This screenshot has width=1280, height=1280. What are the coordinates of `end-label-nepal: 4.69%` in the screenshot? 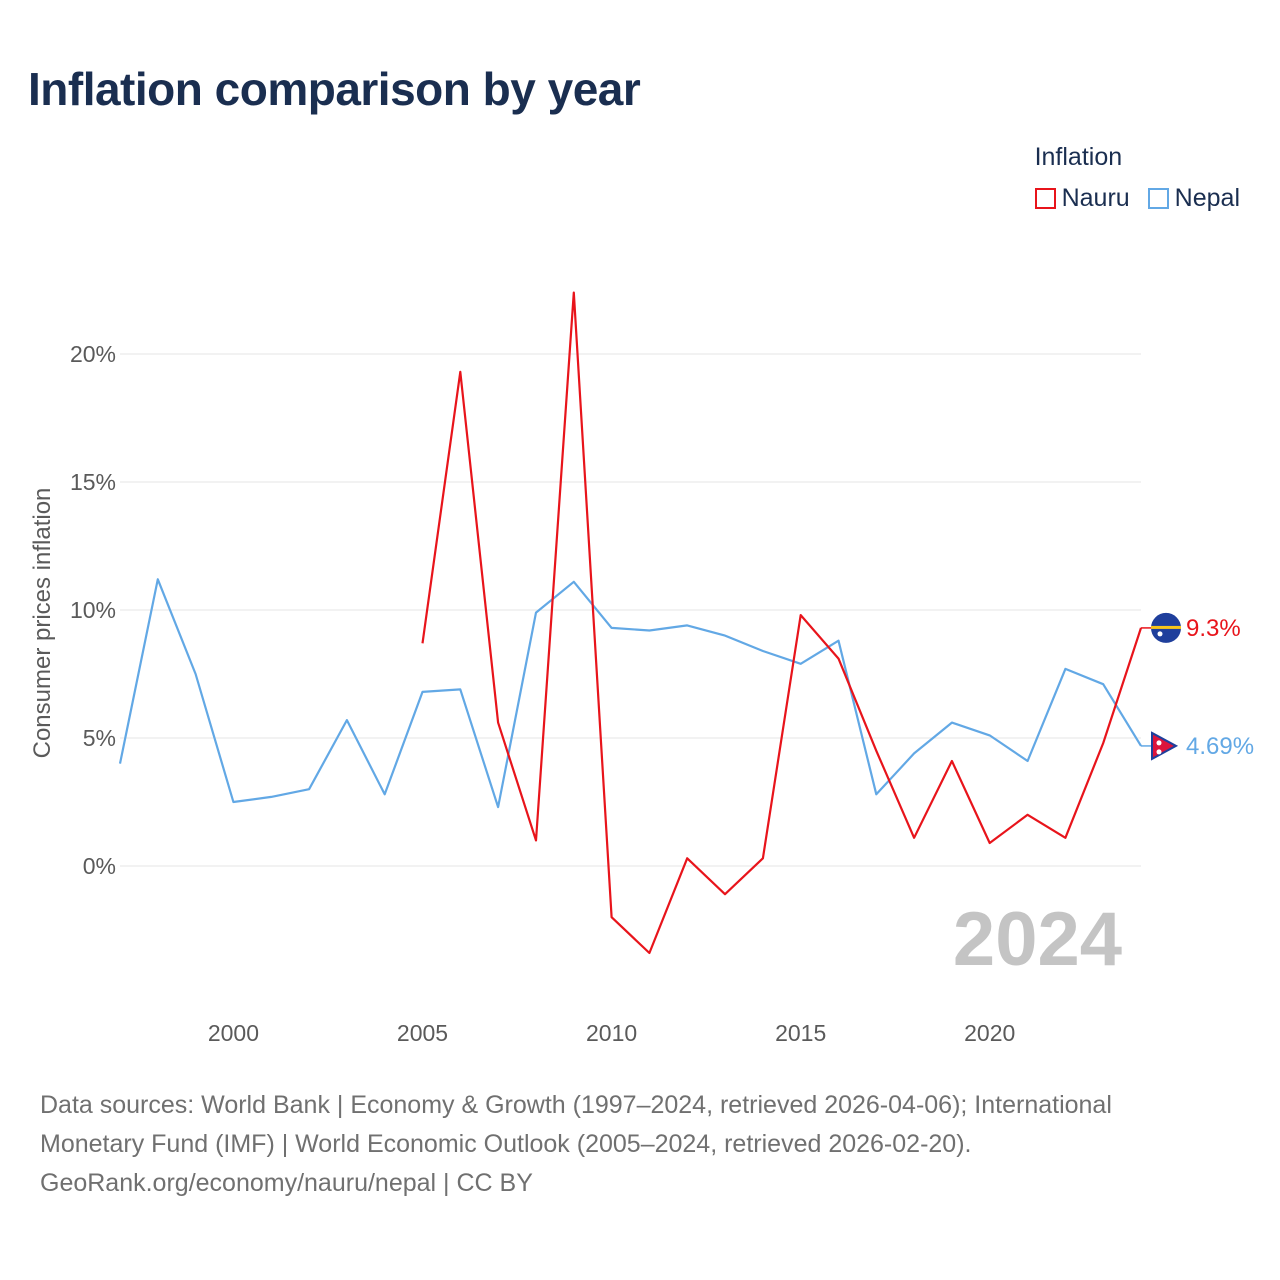 It's located at (1220, 746).